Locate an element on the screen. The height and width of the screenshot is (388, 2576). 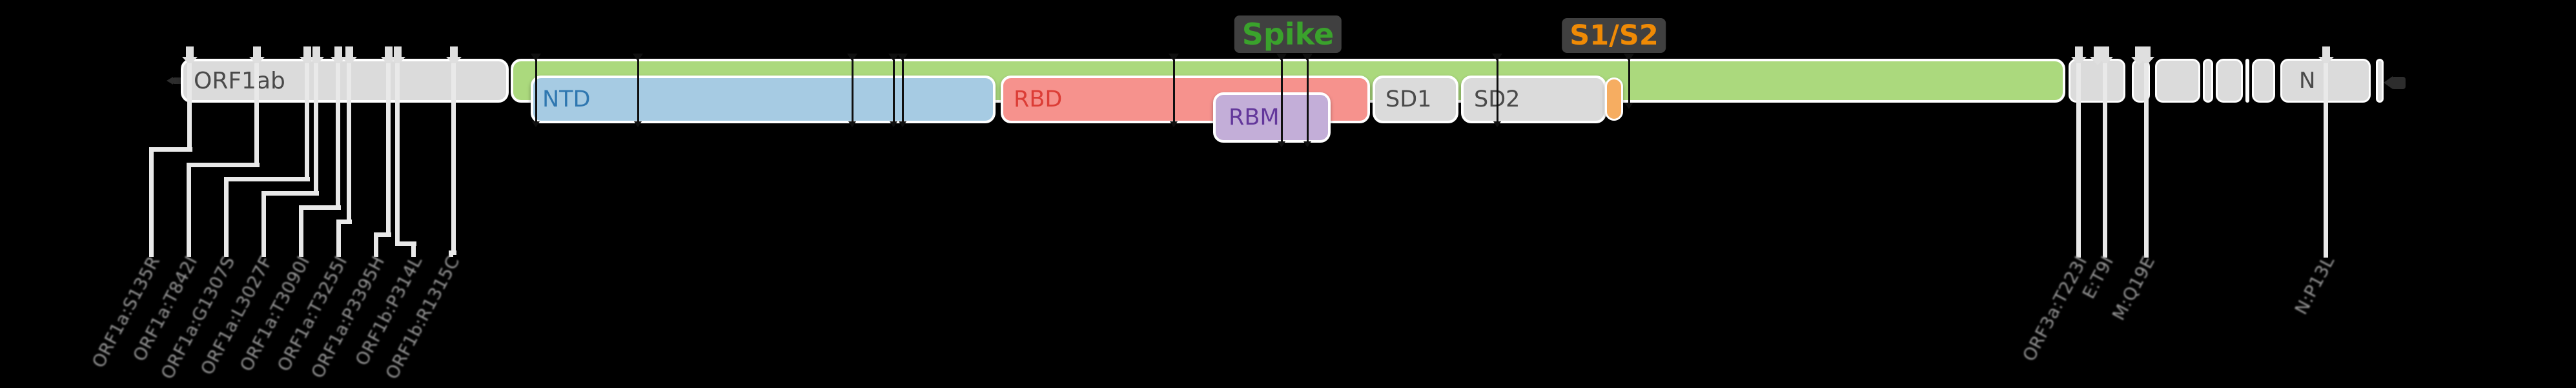
sd1-box: SD1 is located at coordinates (1416, 99).